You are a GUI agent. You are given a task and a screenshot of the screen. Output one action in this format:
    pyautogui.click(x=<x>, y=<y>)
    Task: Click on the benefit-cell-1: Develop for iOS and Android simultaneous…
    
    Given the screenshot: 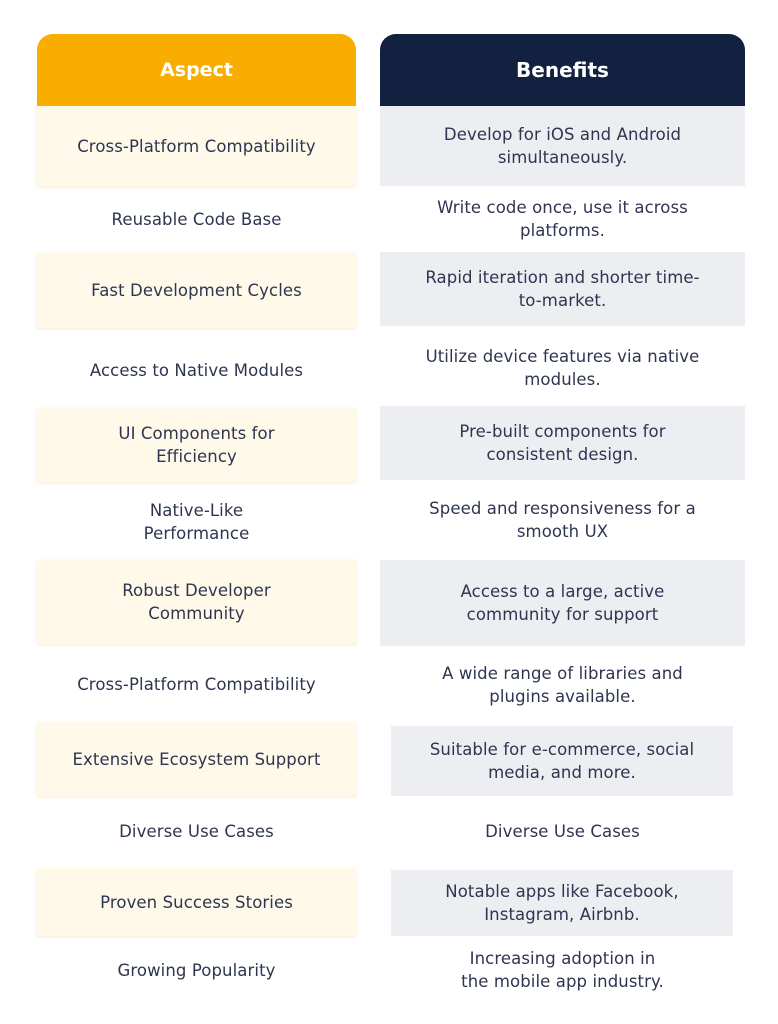 What is the action you would take?
    pyautogui.click(x=562, y=146)
    